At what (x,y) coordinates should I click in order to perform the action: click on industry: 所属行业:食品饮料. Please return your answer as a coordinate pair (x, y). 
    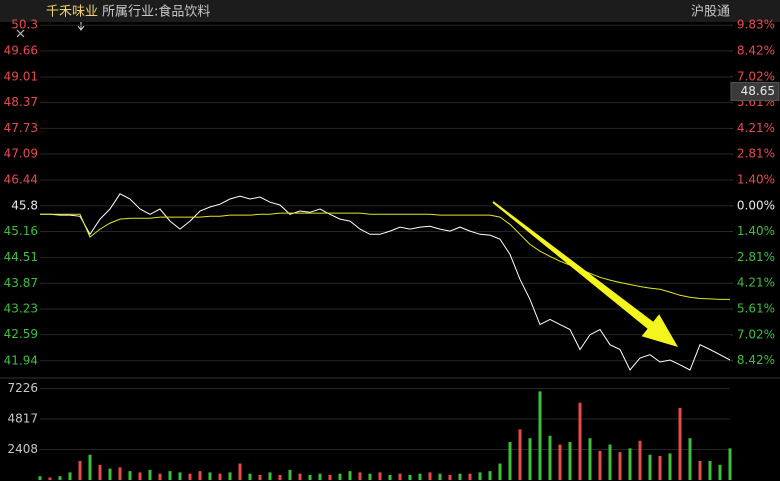
    Looking at the image, I should click on (156, 12).